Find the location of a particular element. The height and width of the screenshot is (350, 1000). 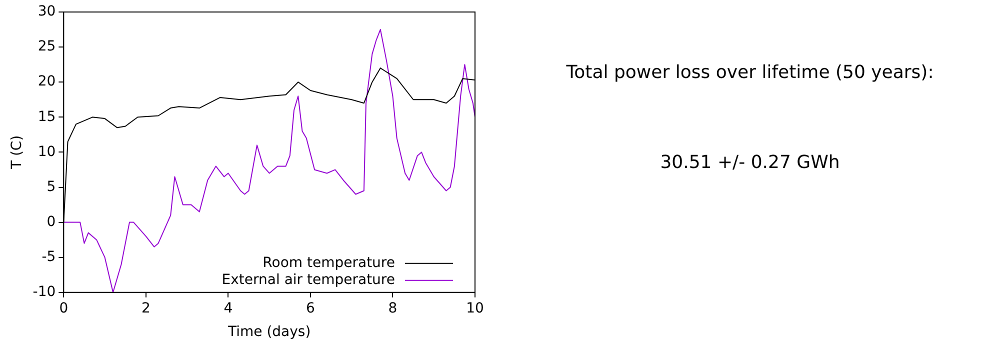

text: Total power loss over lifetime (50 years): is located at coordinates (750, 72).